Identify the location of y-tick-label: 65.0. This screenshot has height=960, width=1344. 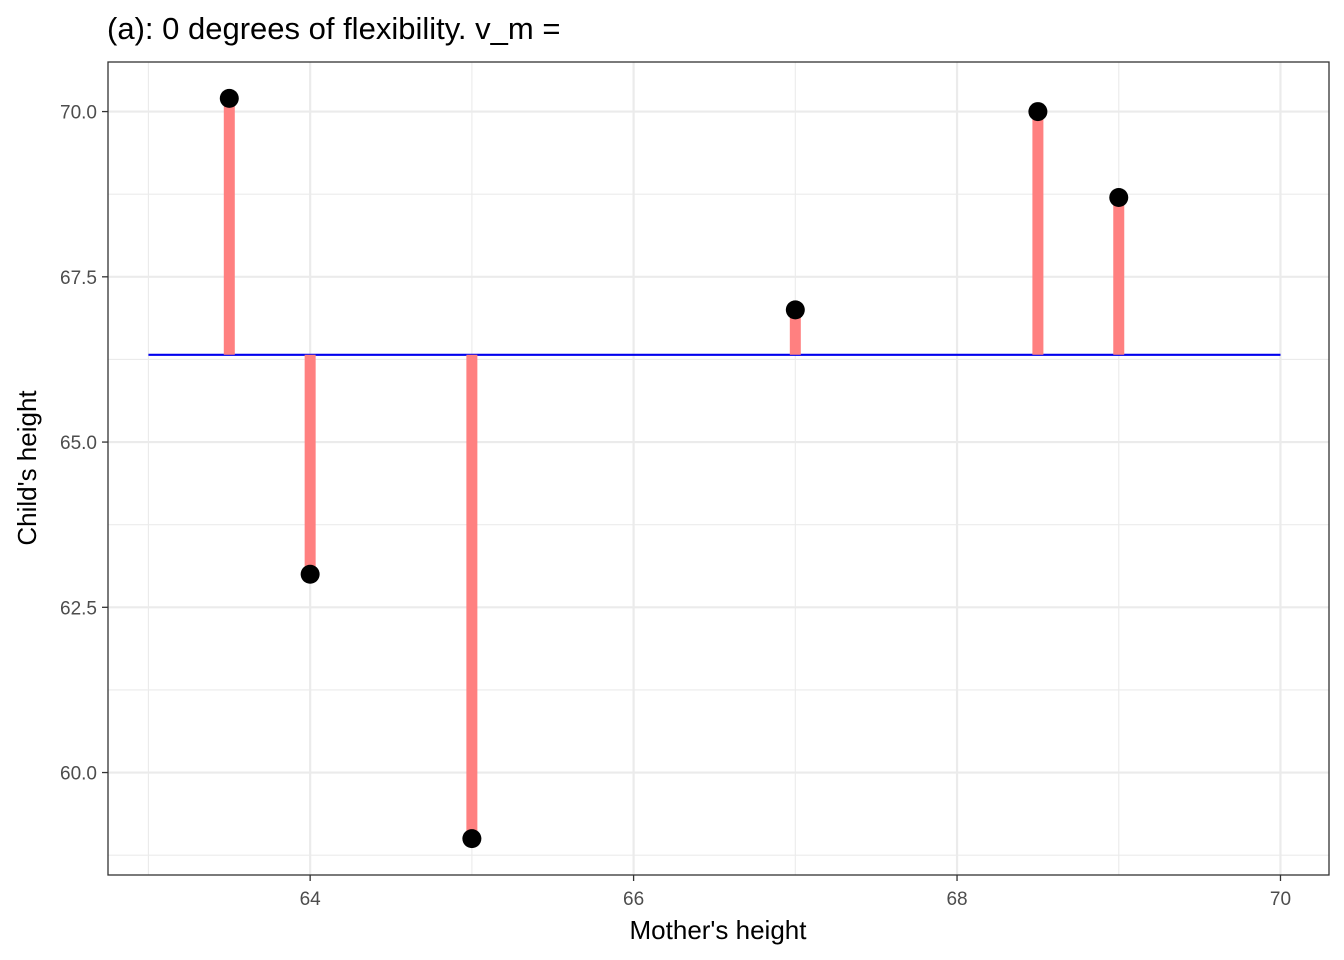
(78, 443).